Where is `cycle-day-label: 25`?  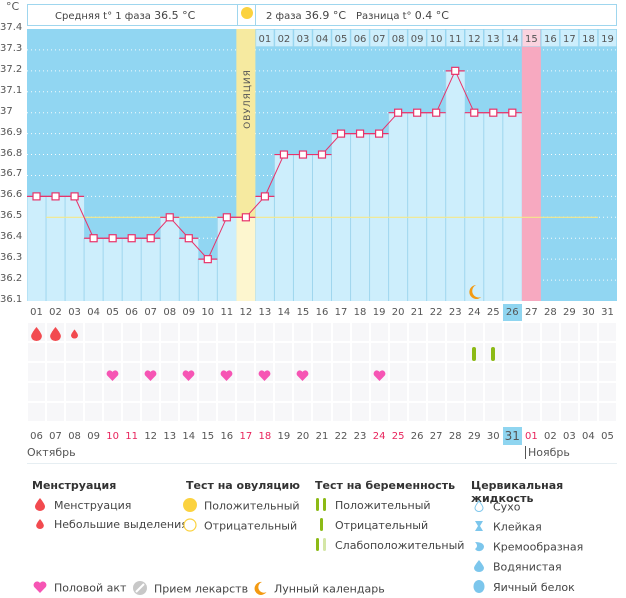
cycle-day-label: 25 is located at coordinates (493, 312).